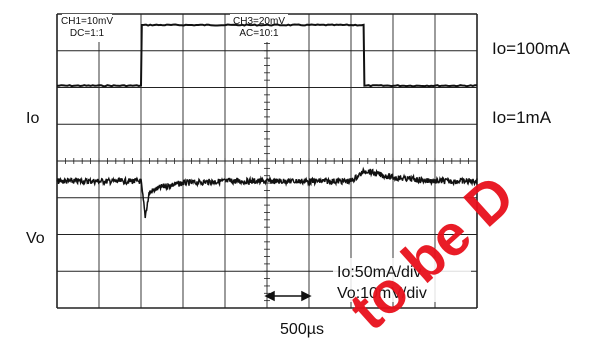 Image resolution: width=602 pixels, height=346 pixels. I want to click on scale-label-bg, so click(402, 280).